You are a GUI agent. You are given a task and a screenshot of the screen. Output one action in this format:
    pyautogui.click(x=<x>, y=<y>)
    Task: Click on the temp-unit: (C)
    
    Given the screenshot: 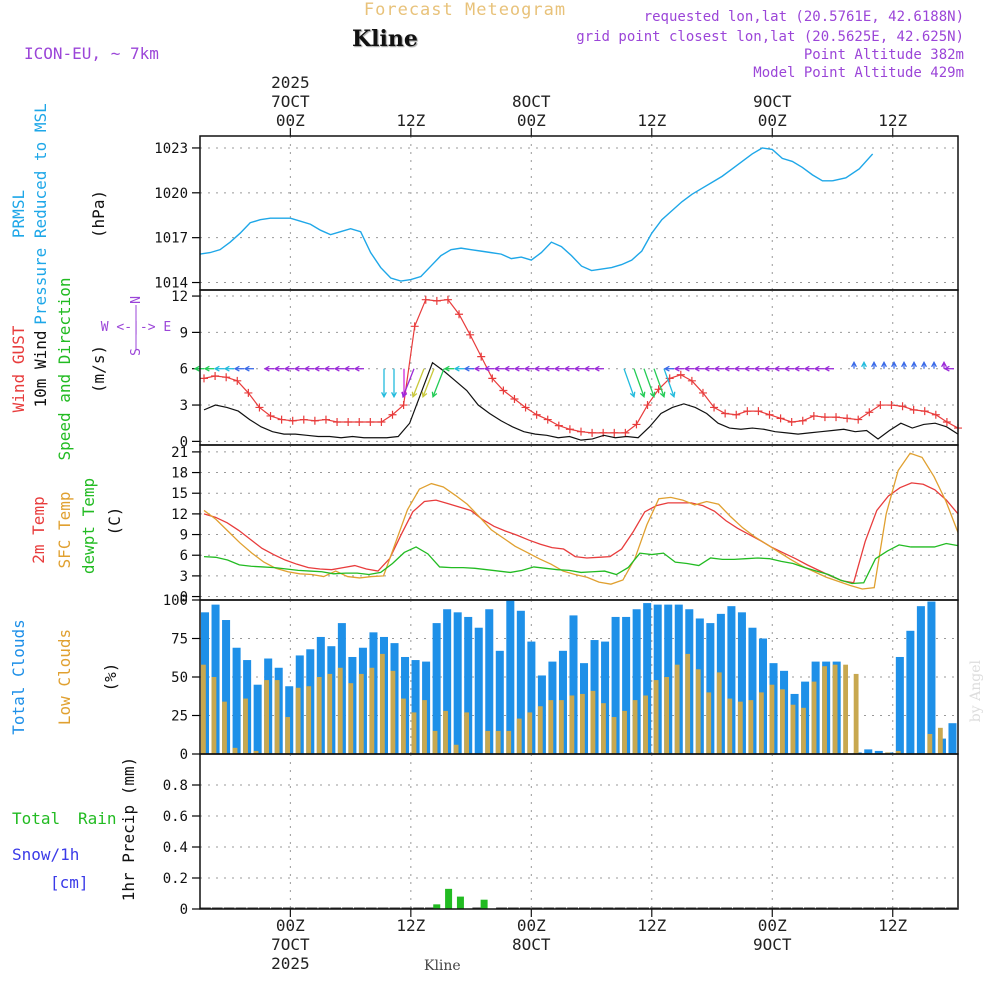 What is the action you would take?
    pyautogui.click(x=114, y=521)
    